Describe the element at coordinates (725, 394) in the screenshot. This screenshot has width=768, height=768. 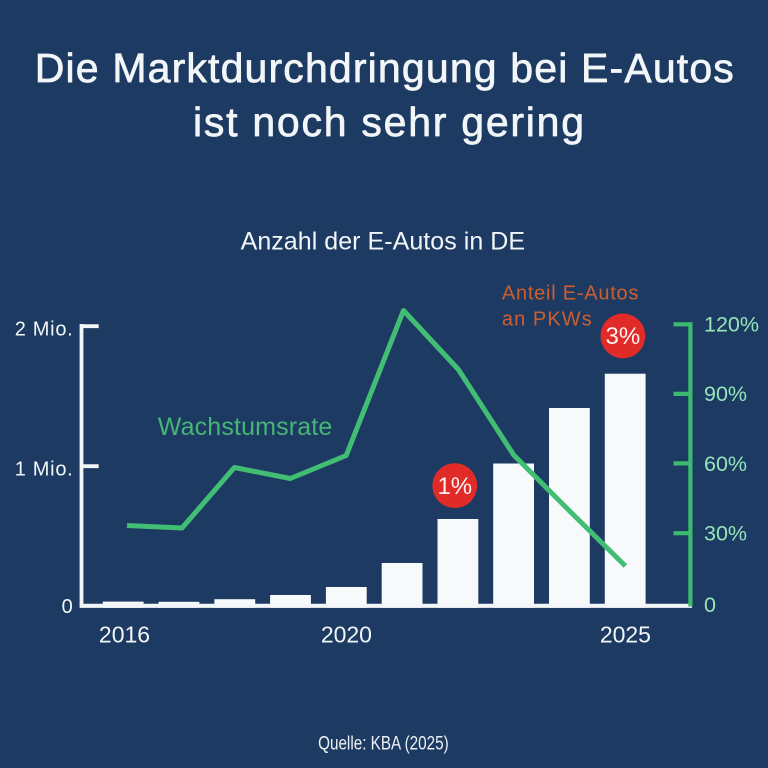
I see `svg-text: 90%` at that location.